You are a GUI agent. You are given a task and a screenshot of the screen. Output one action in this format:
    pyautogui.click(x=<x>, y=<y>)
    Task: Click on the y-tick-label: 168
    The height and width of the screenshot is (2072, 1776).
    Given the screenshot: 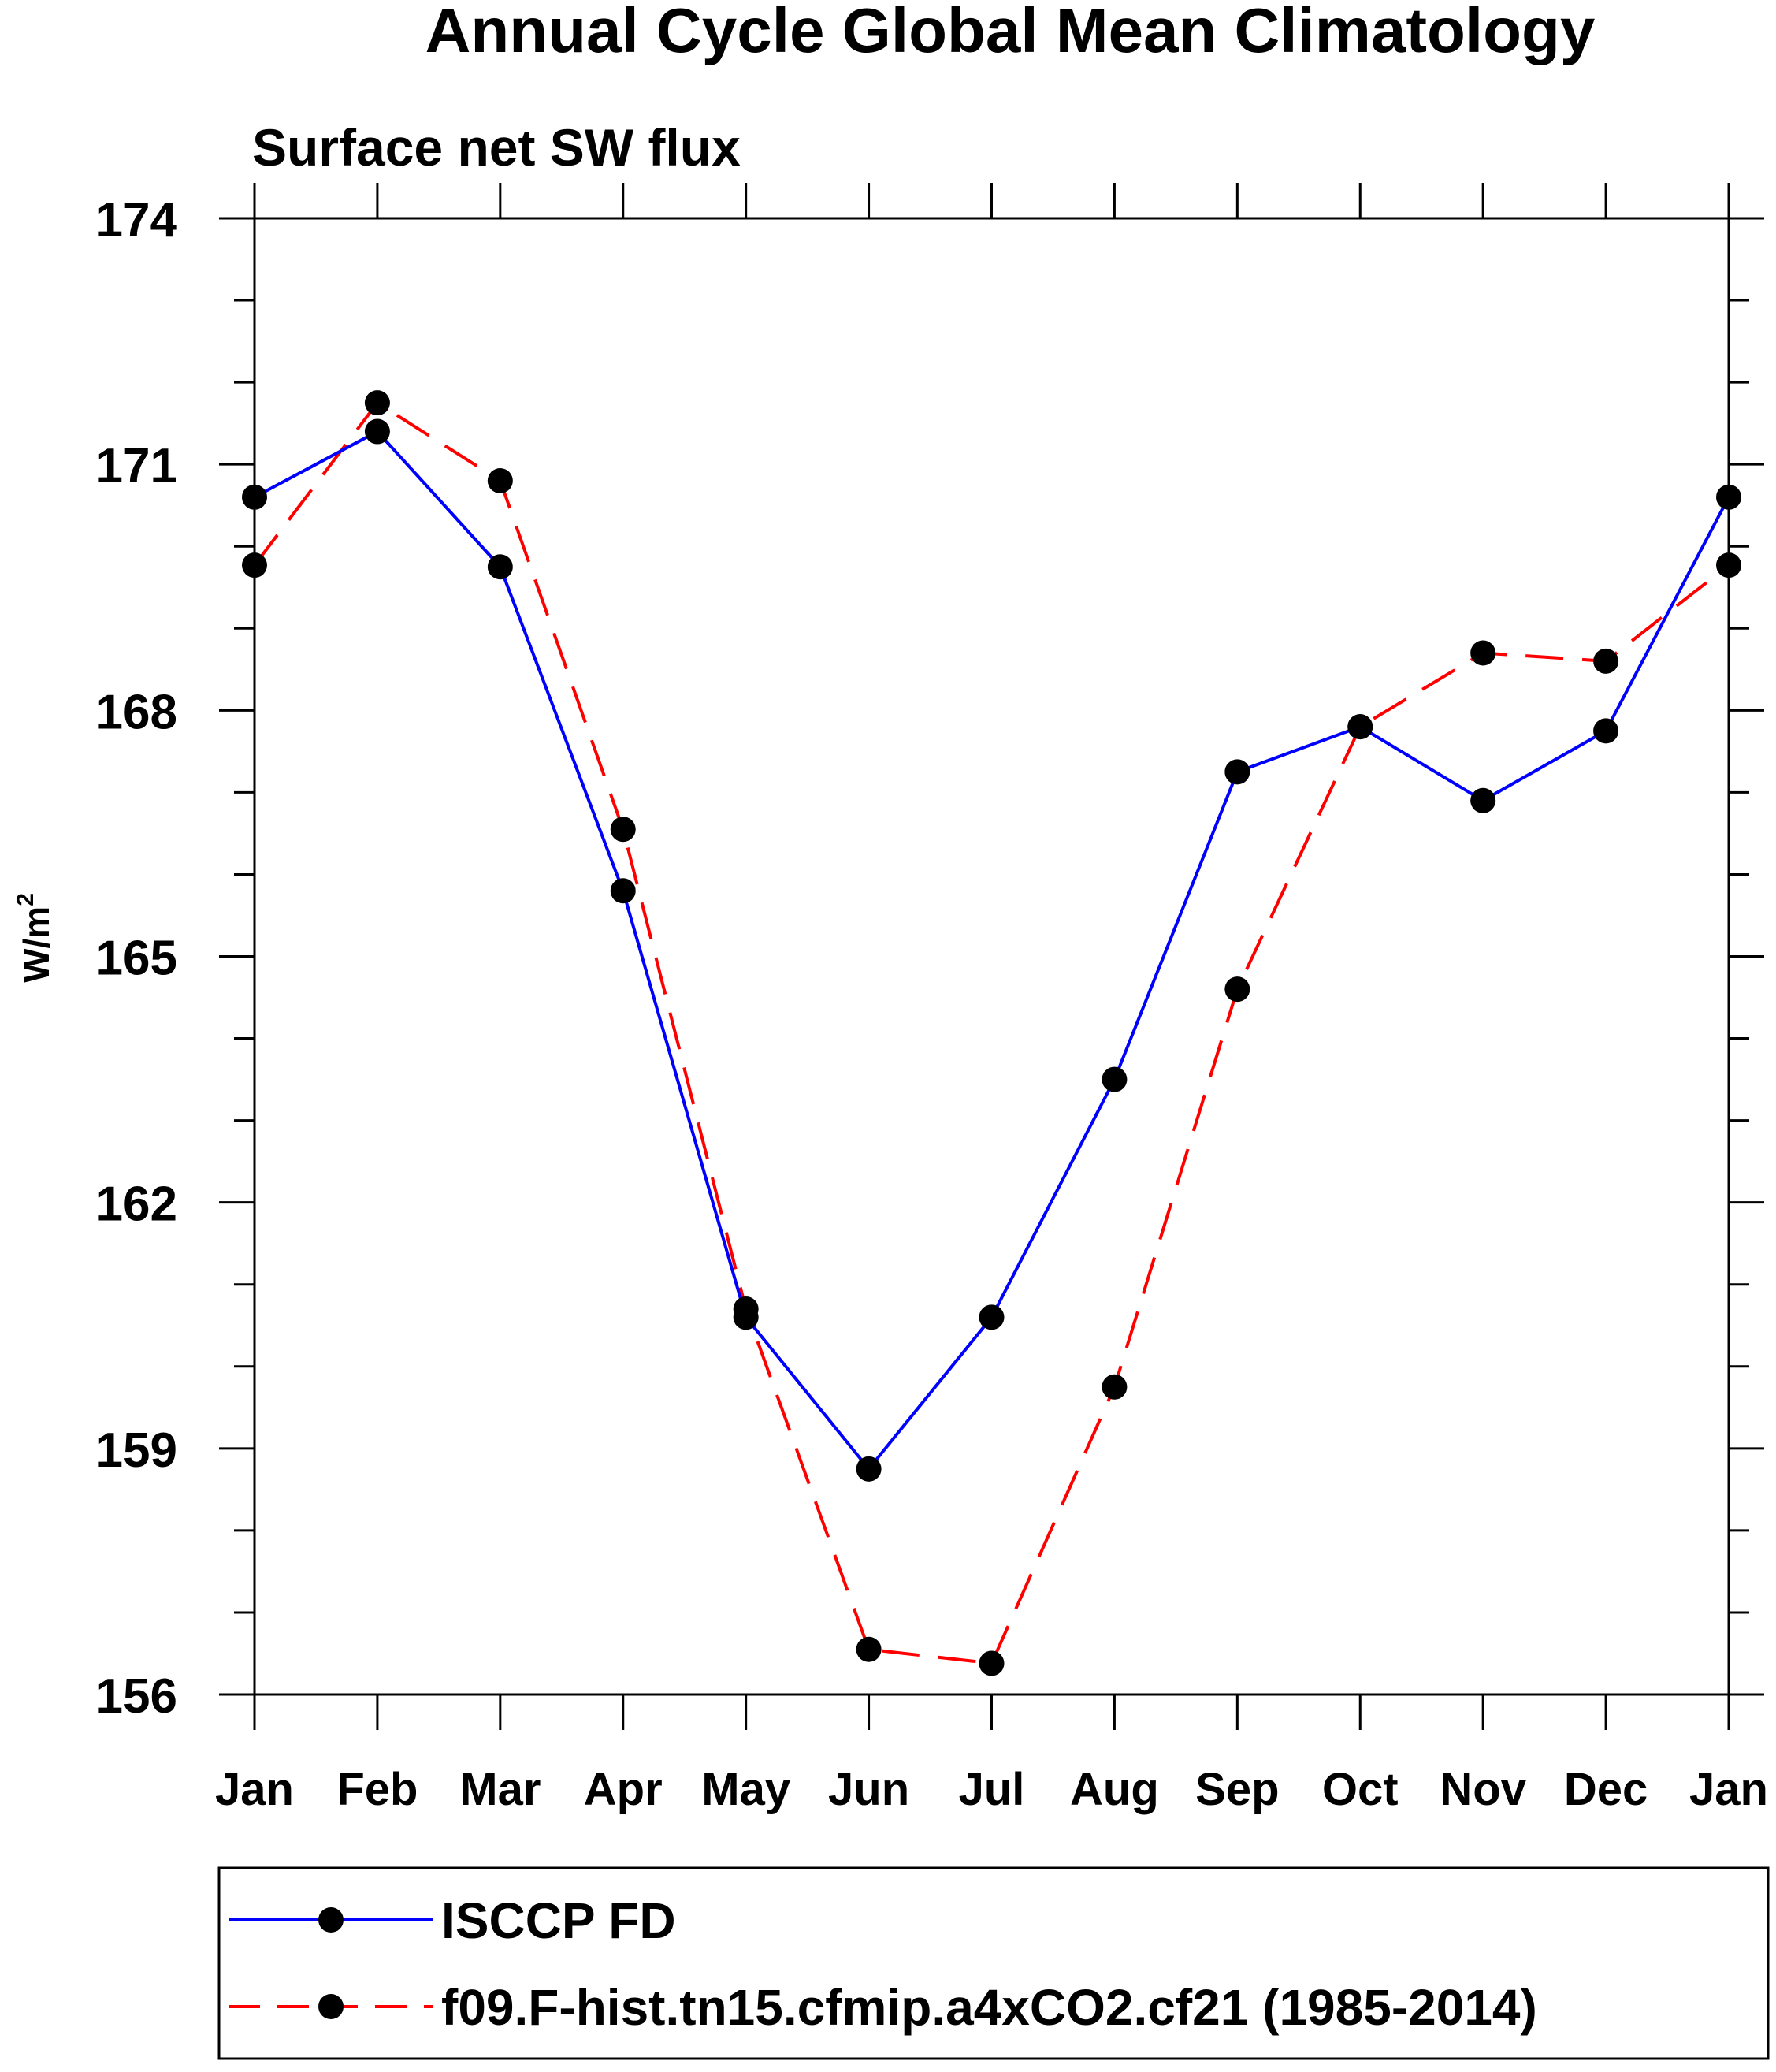 What is the action you would take?
    pyautogui.click(x=136, y=712)
    